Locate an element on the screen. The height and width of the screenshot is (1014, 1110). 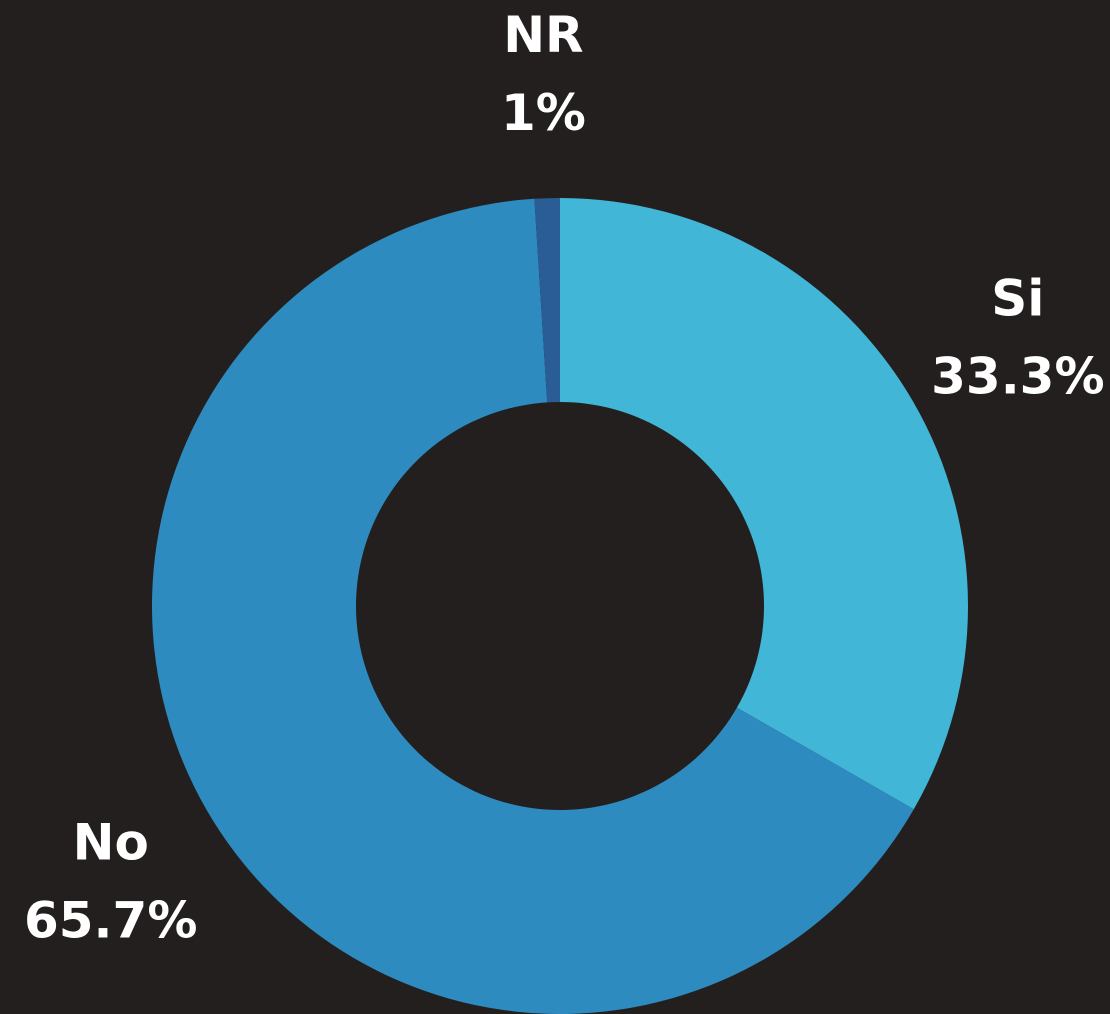
slice-category-label: NR is located at coordinates (543, 35).